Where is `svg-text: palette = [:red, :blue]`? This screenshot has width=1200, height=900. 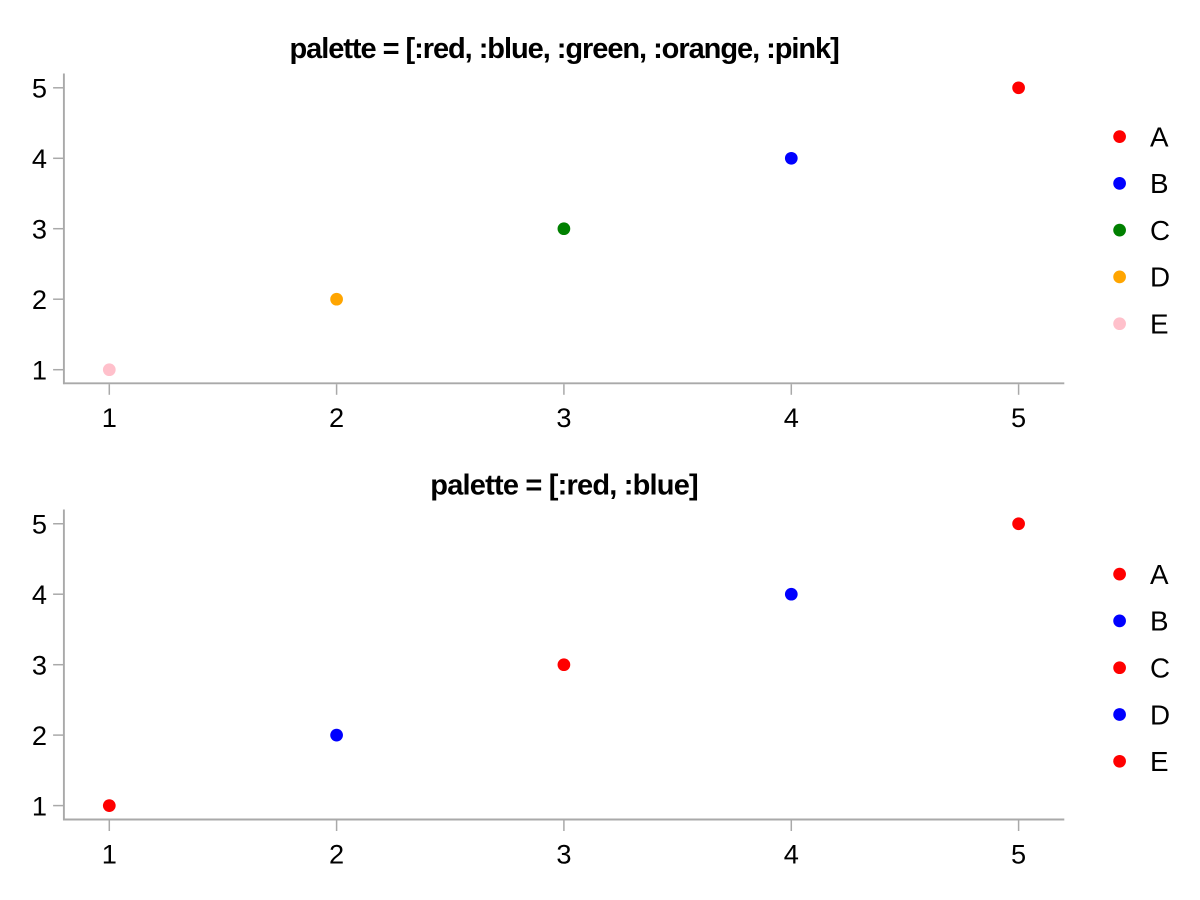 svg-text: palette = [:red, :blue] is located at coordinates (564, 485).